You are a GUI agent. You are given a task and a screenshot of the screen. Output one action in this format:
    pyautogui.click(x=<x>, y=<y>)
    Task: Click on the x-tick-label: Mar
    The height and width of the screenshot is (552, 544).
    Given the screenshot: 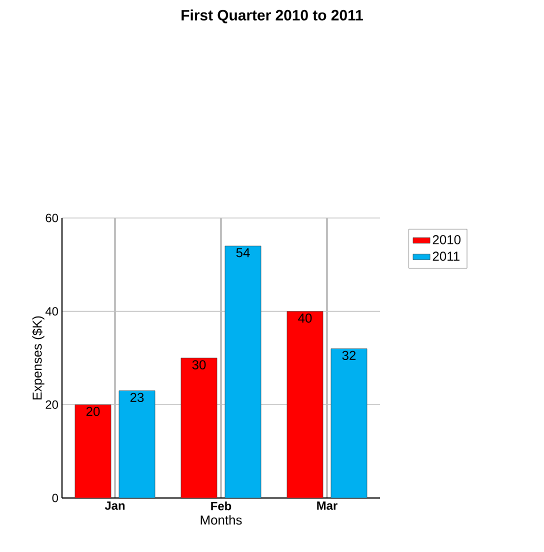 What is the action you would take?
    pyautogui.click(x=327, y=506)
    